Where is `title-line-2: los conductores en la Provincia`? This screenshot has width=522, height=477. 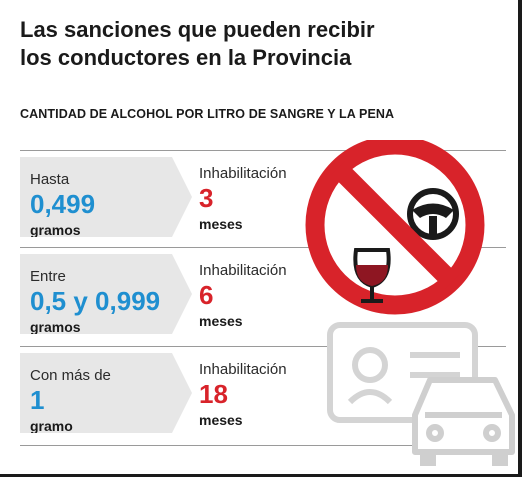
title-line-2: los conductores en la Provincia is located at coordinates (186, 57).